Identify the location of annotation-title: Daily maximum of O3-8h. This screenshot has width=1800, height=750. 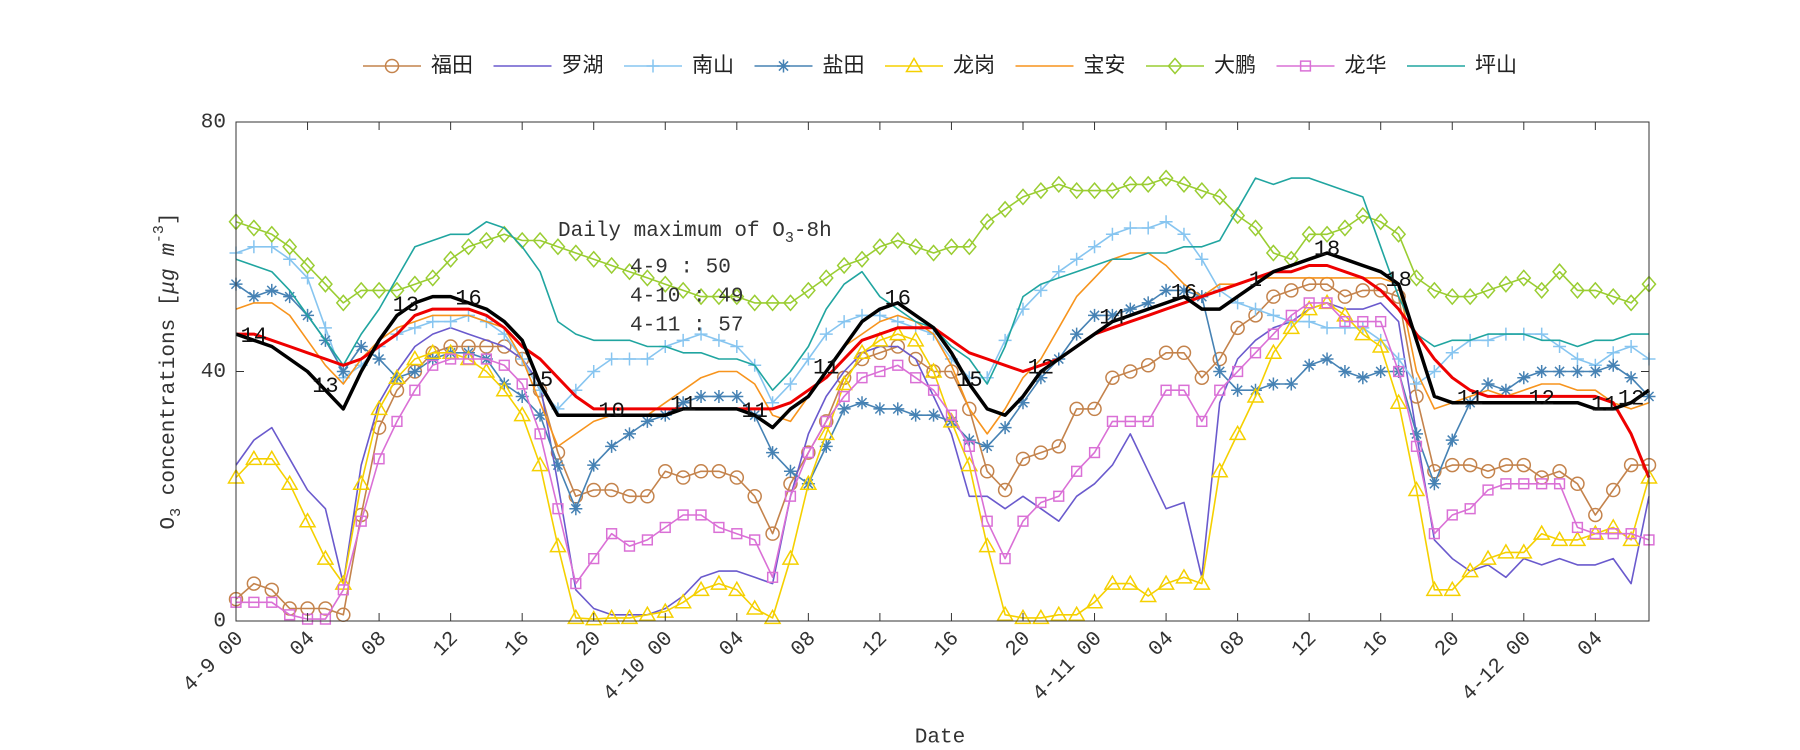
(695, 234).